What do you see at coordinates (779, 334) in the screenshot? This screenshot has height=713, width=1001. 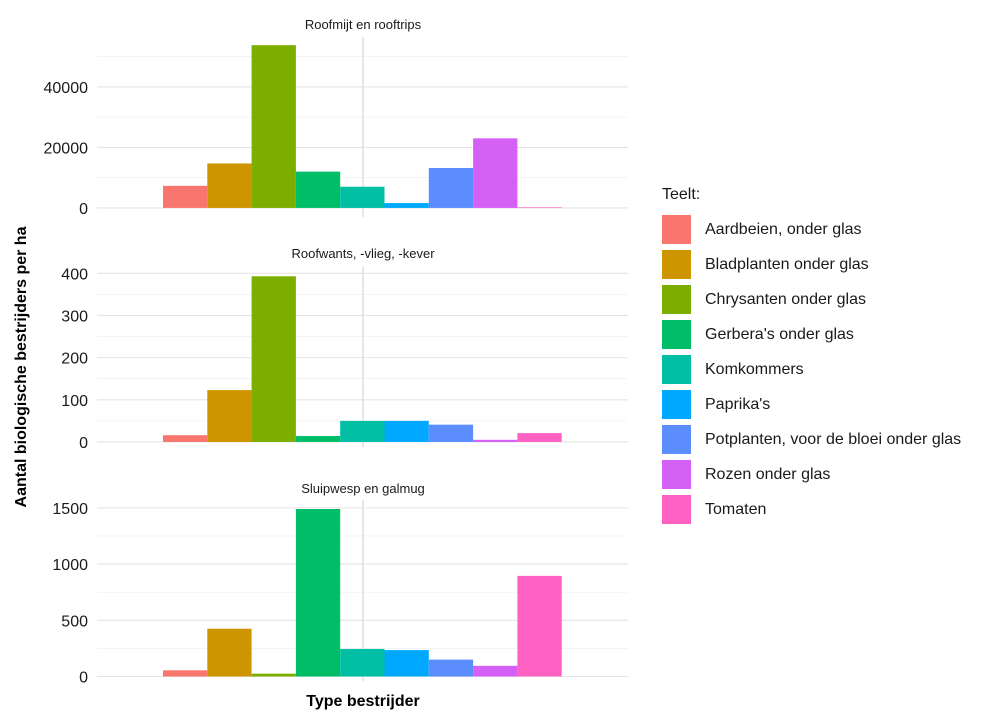 I see `legend-label: Gerbera's onder glas` at bounding box center [779, 334].